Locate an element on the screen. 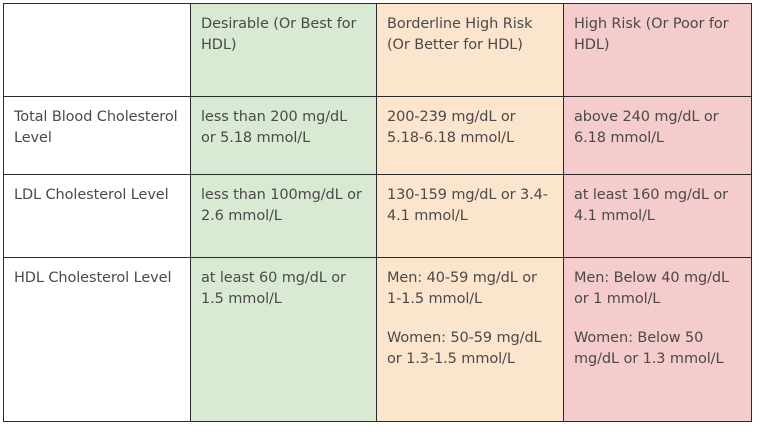 This screenshot has height=439, width=761. ldl-desirable-cell: less than 100mg/dL or 2.6 mmol/L is located at coordinates (283, 216).